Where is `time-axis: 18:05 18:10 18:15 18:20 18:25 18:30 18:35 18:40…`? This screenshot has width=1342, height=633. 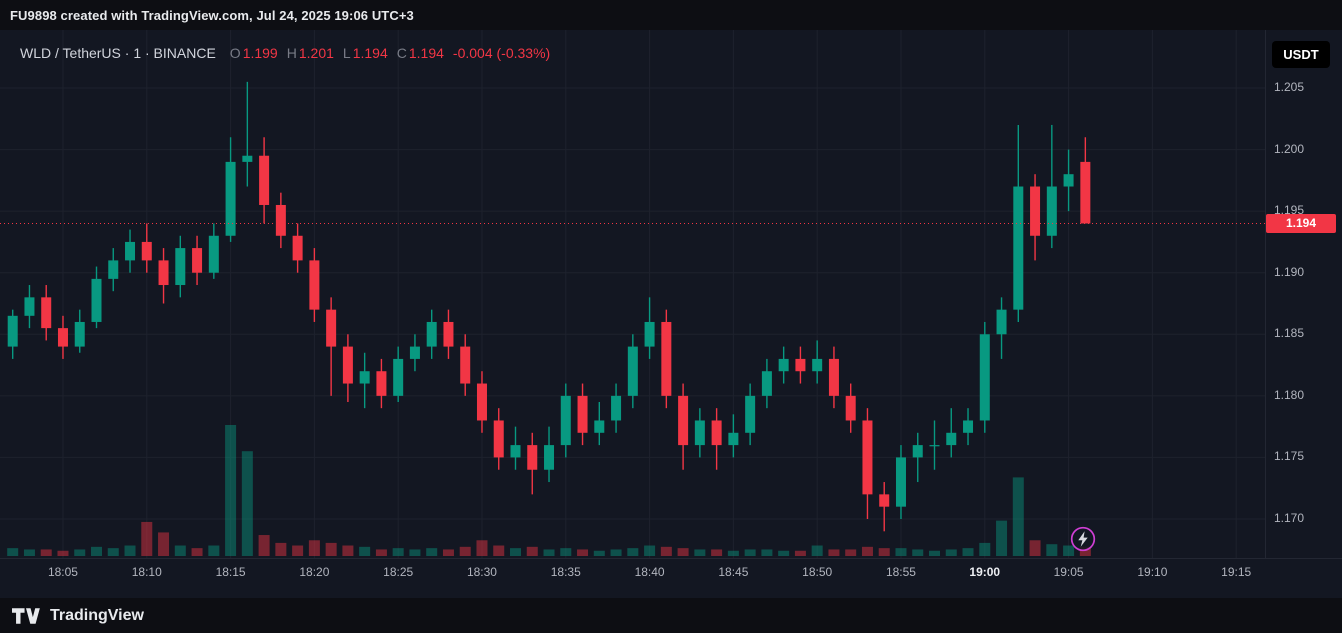 time-axis: 18:05 18:10 18:15 18:20 18:25 18:30 18:35 18:40… is located at coordinates (632, 573).